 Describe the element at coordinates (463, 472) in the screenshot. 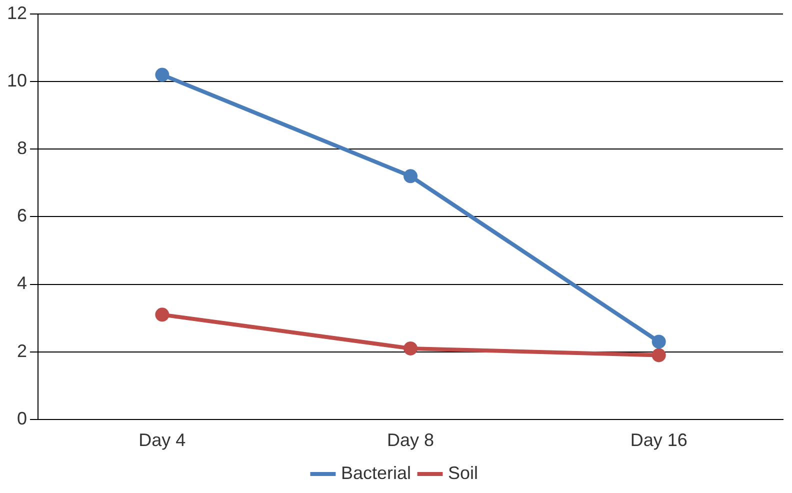

I see `legend-label: Soil` at that location.